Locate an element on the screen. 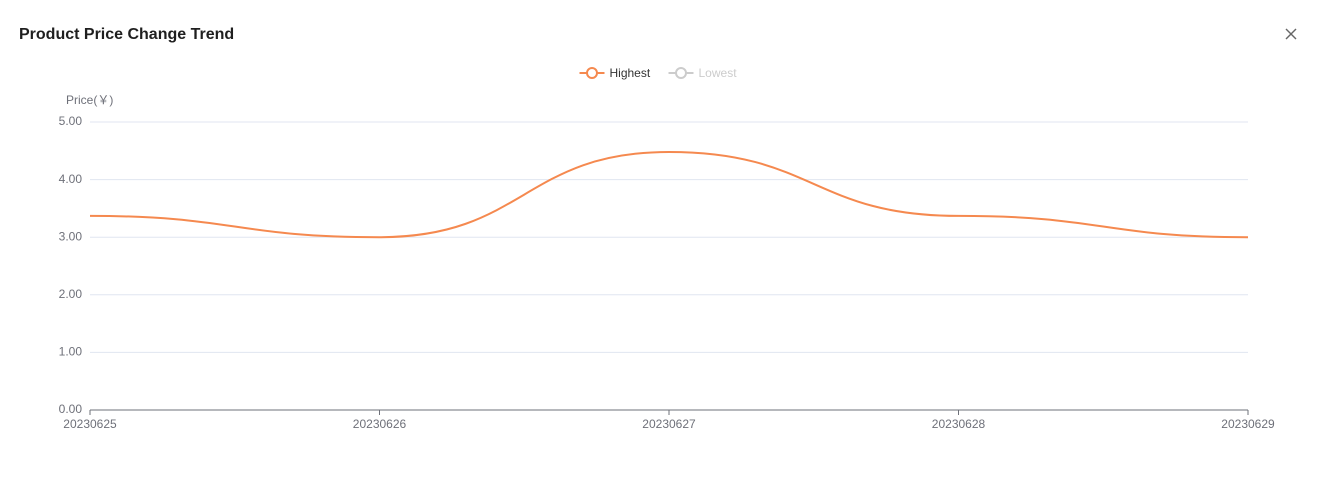 This screenshot has height=481, width=1320. y-tick-label: 5.00 is located at coordinates (71, 121).